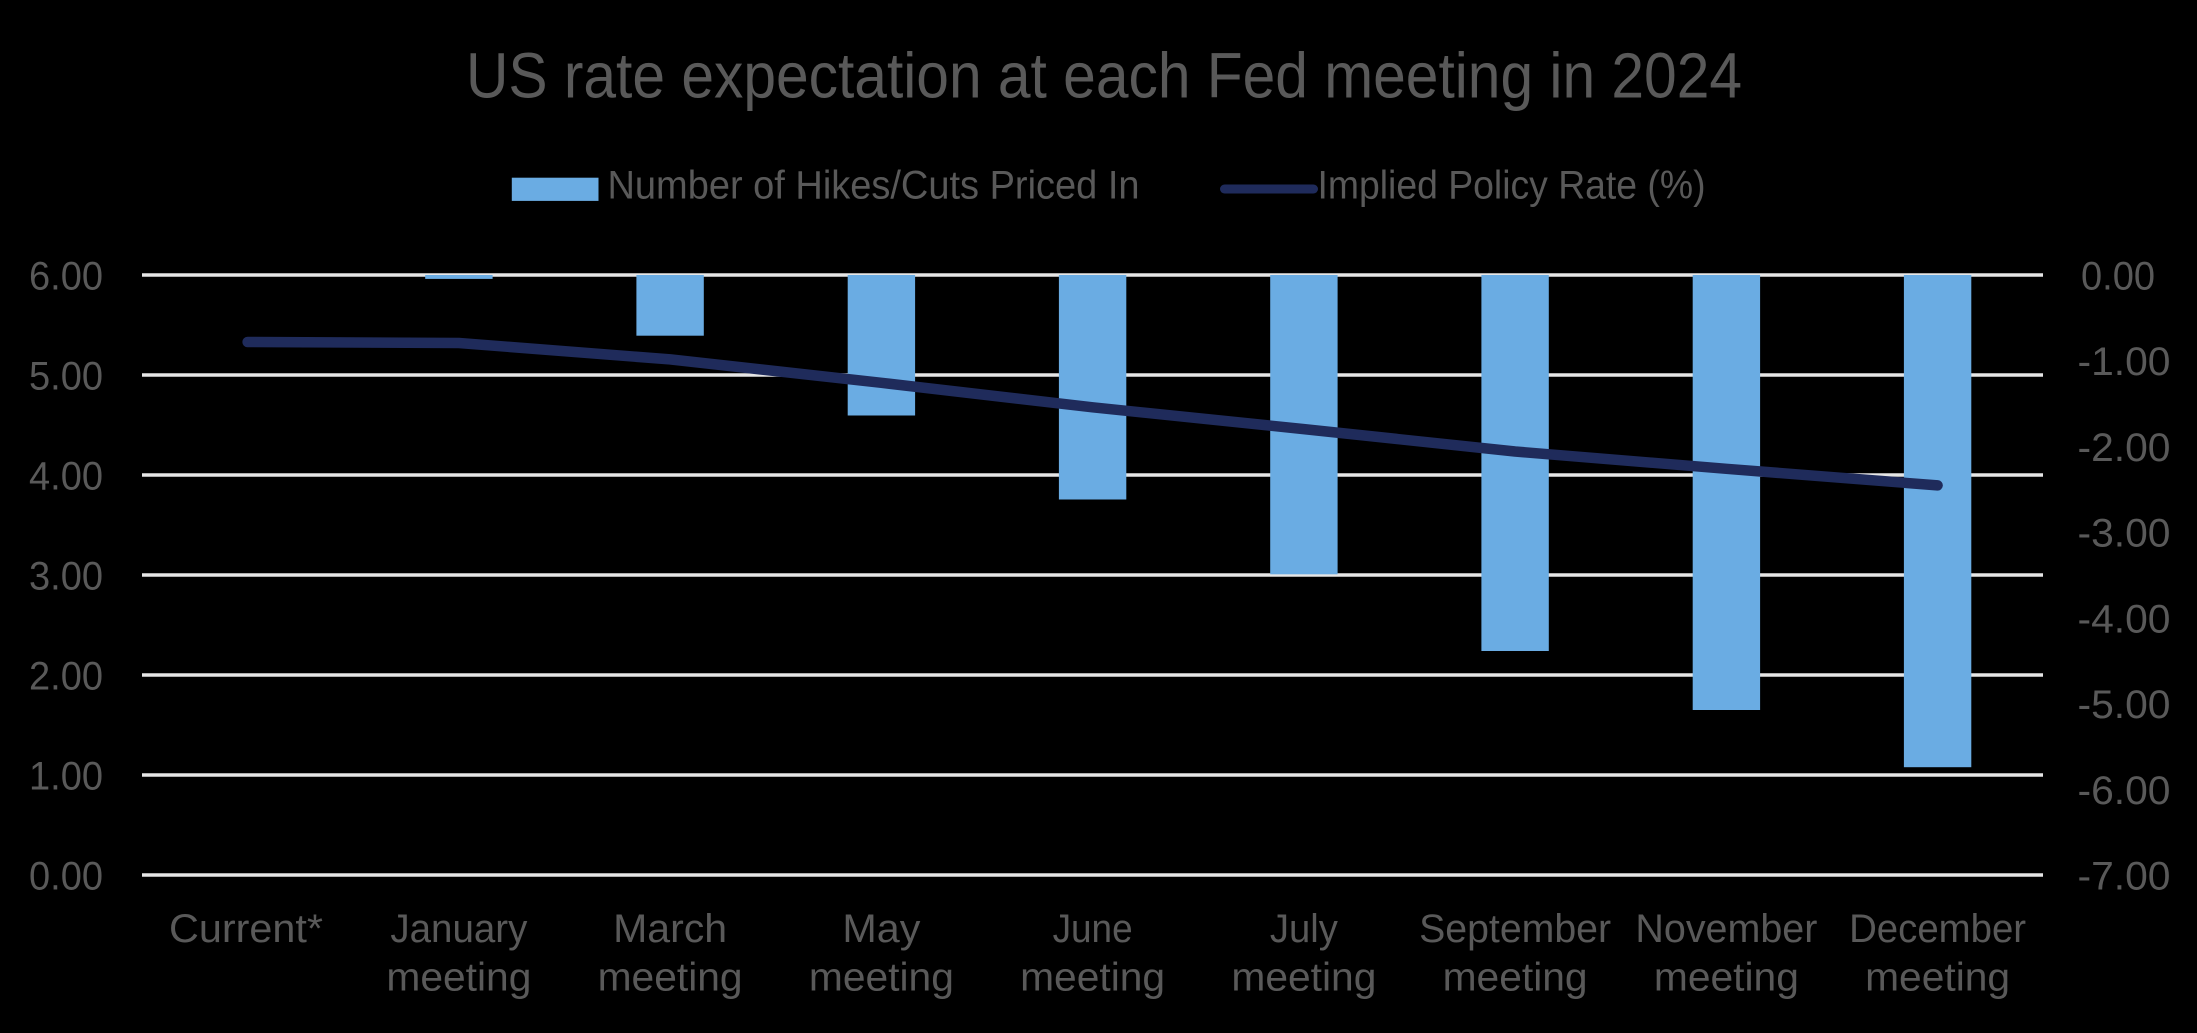 Image resolution: width=2197 pixels, height=1033 pixels. I want to click on svg-text: June, so click(1093, 929).